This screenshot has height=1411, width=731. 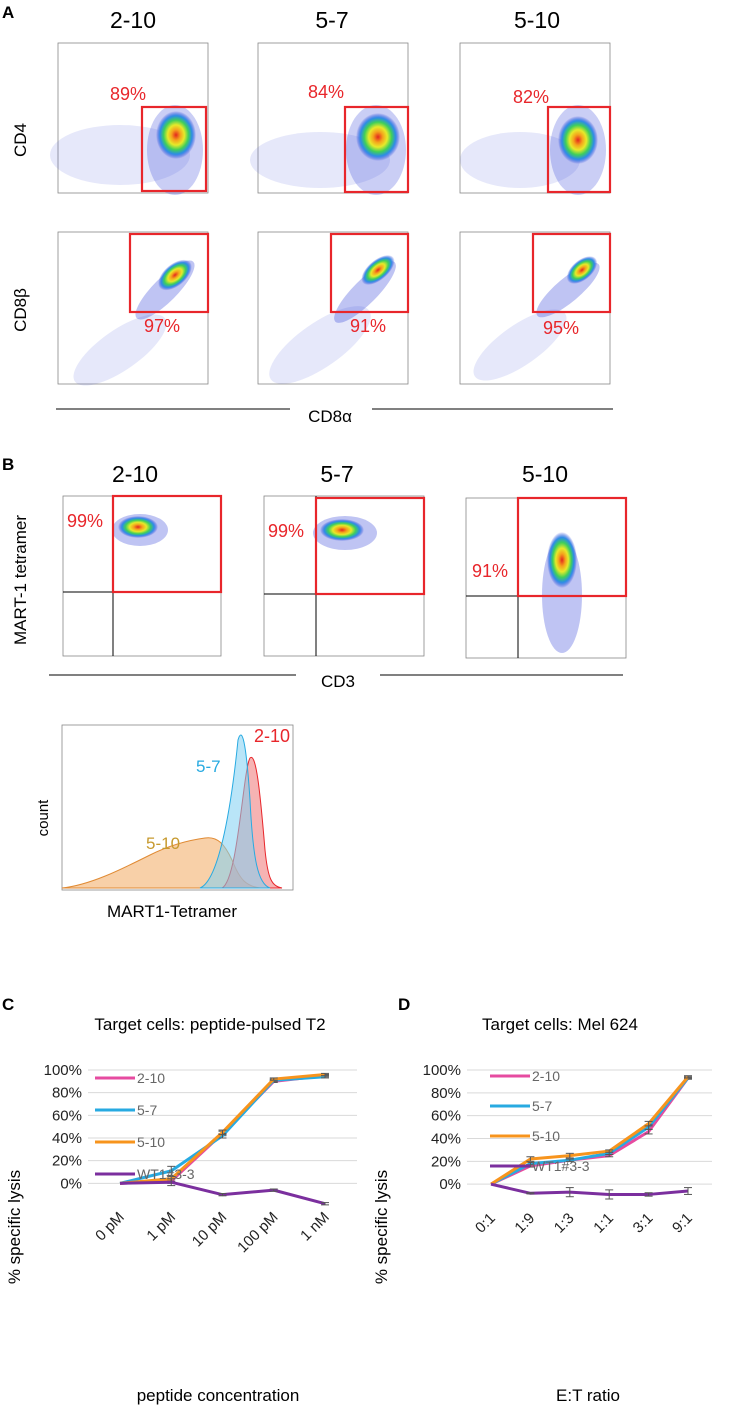 I want to click on cd8a-axis-label: CD8α, so click(x=330, y=416).